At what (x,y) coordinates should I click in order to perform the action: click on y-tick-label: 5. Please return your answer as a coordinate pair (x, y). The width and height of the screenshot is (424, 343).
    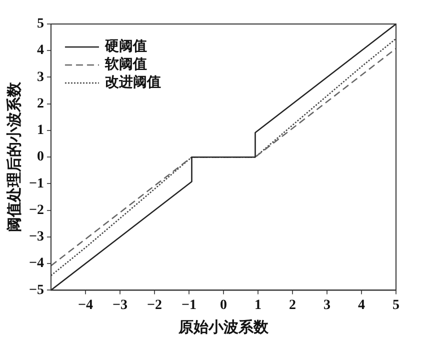
    Looking at the image, I should click on (40, 24).